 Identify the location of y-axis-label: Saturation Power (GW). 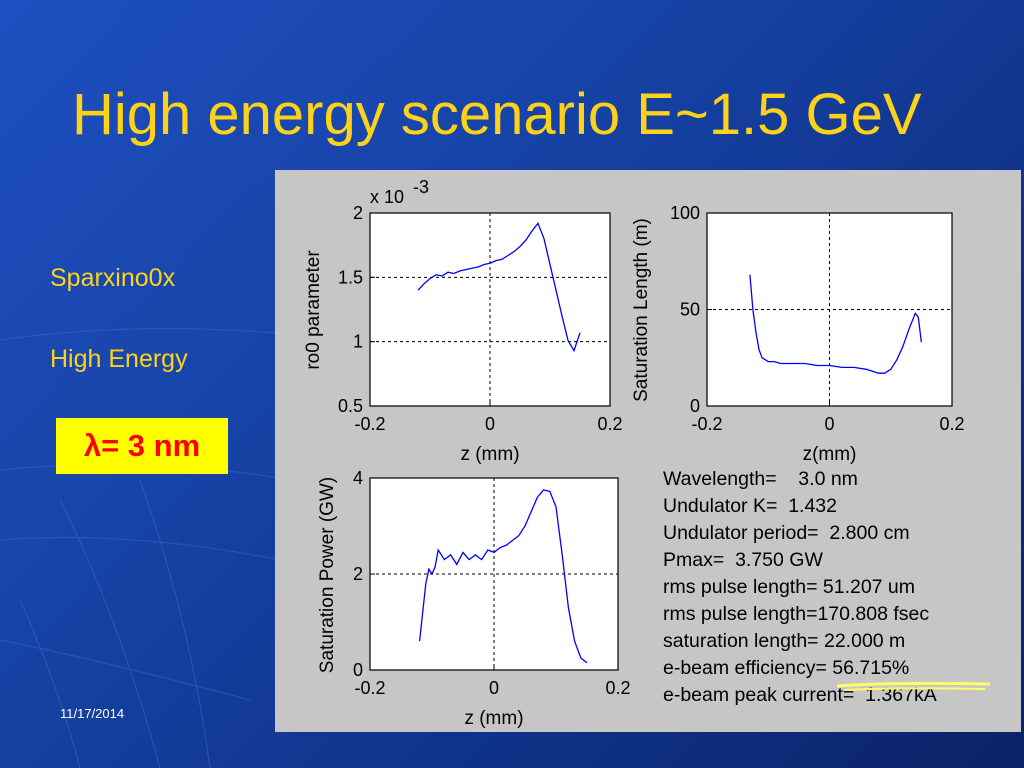
(327, 575).